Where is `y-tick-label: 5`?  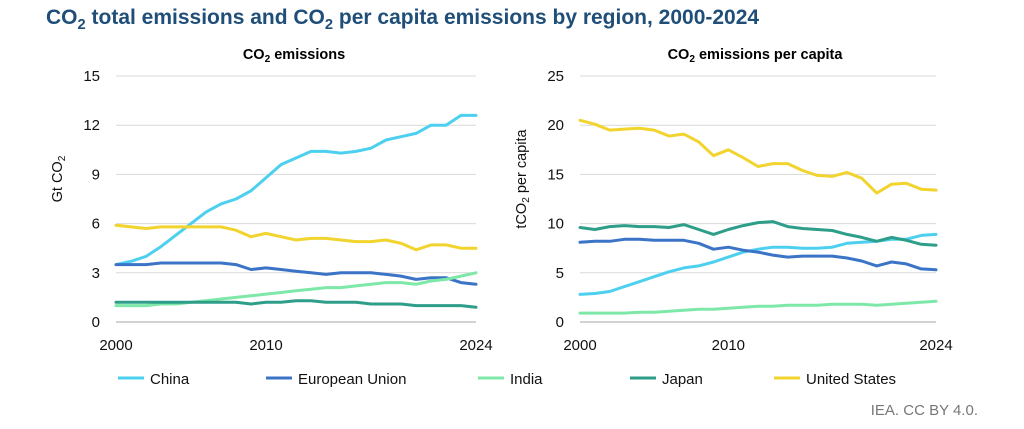
y-tick-label: 5 is located at coordinates (560, 273).